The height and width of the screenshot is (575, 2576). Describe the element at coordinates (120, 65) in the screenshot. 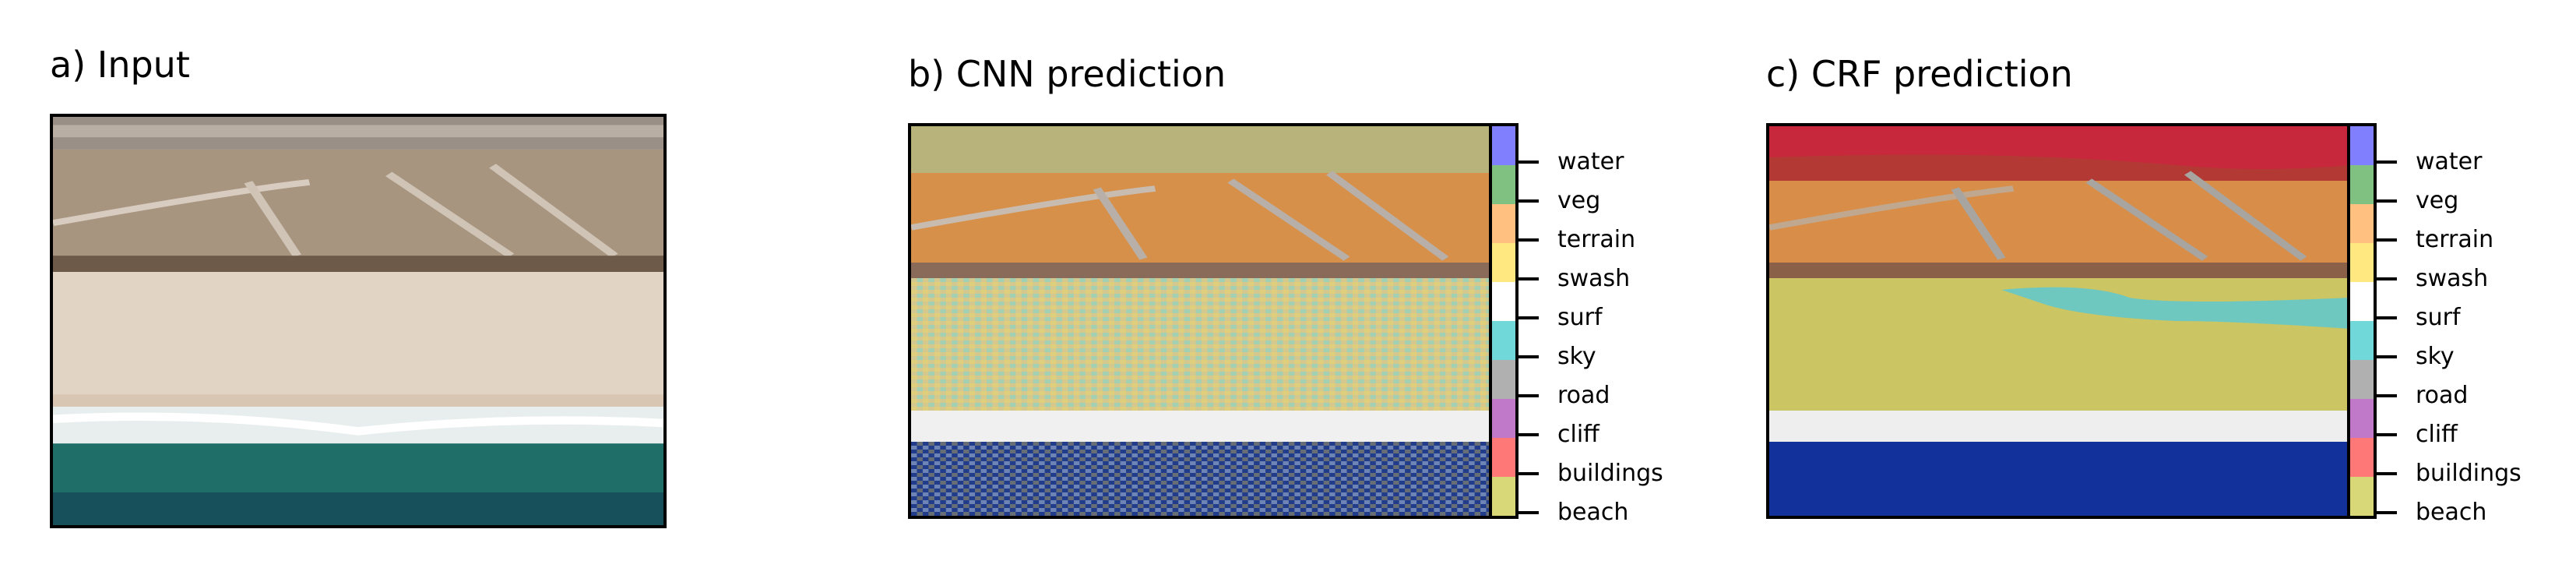

I see `panel-a-title: a) Input` at that location.